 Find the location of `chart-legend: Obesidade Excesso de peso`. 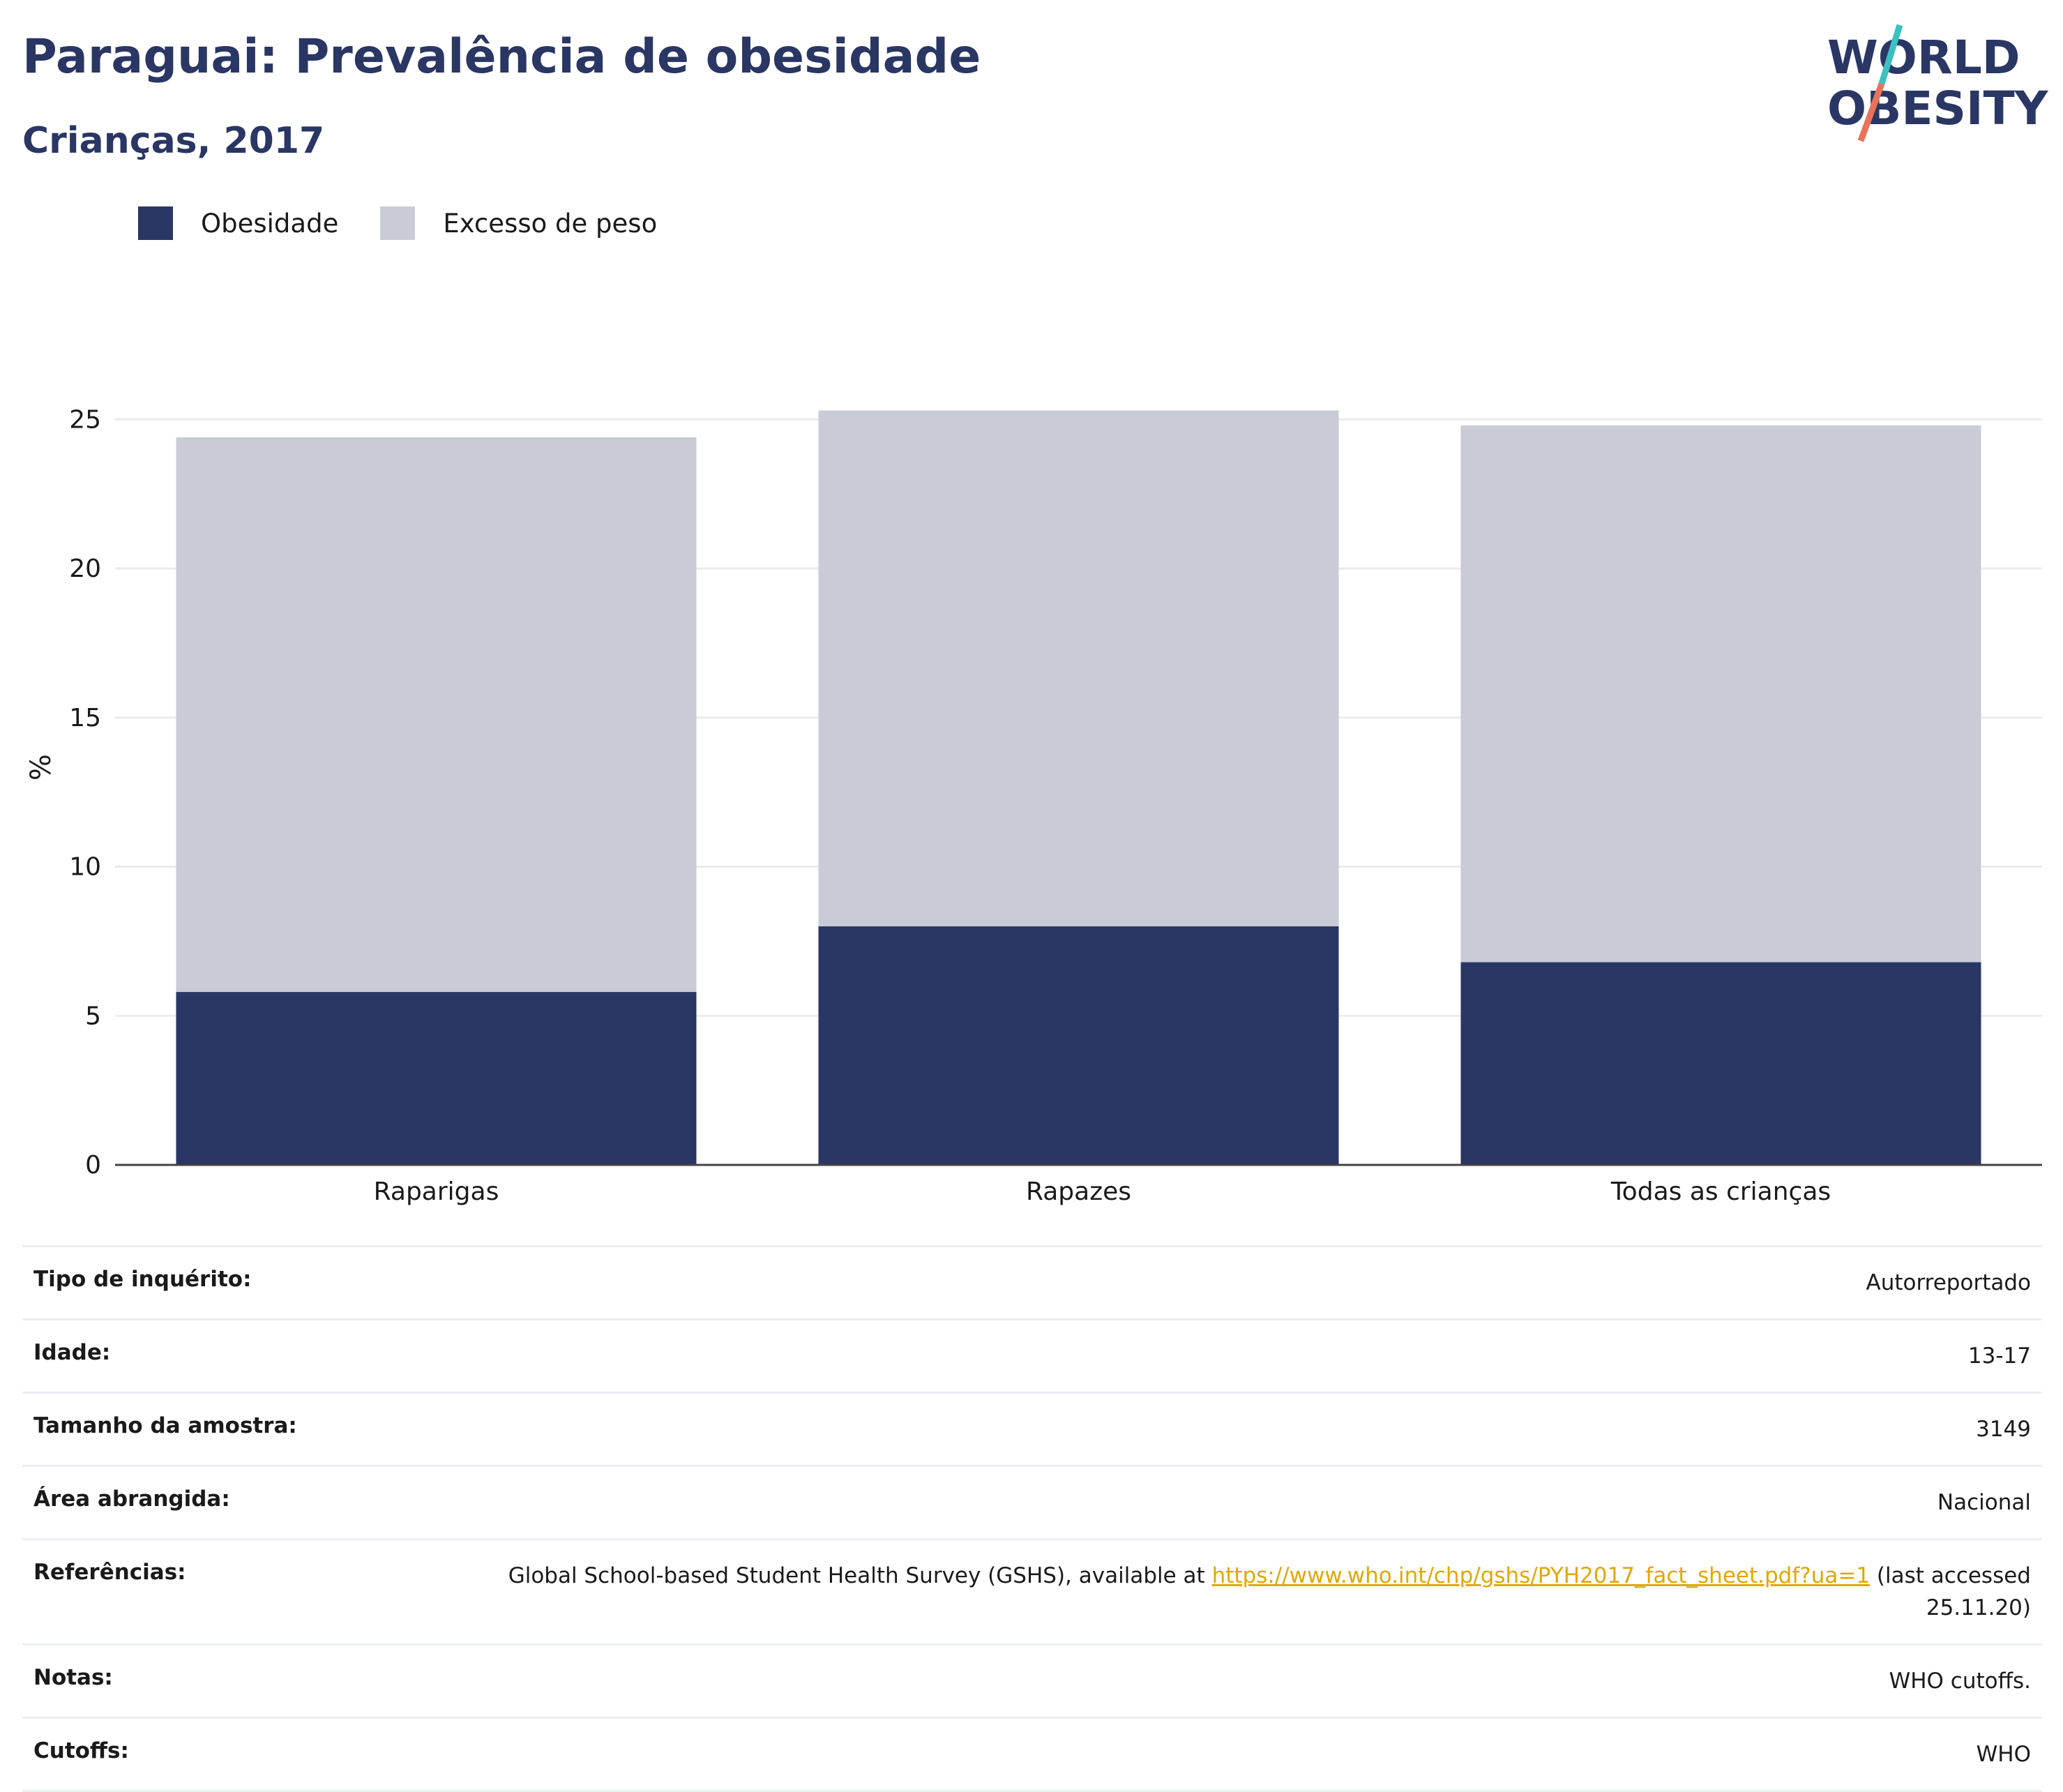

chart-legend: Obesidade Excesso de peso is located at coordinates (419, 223).